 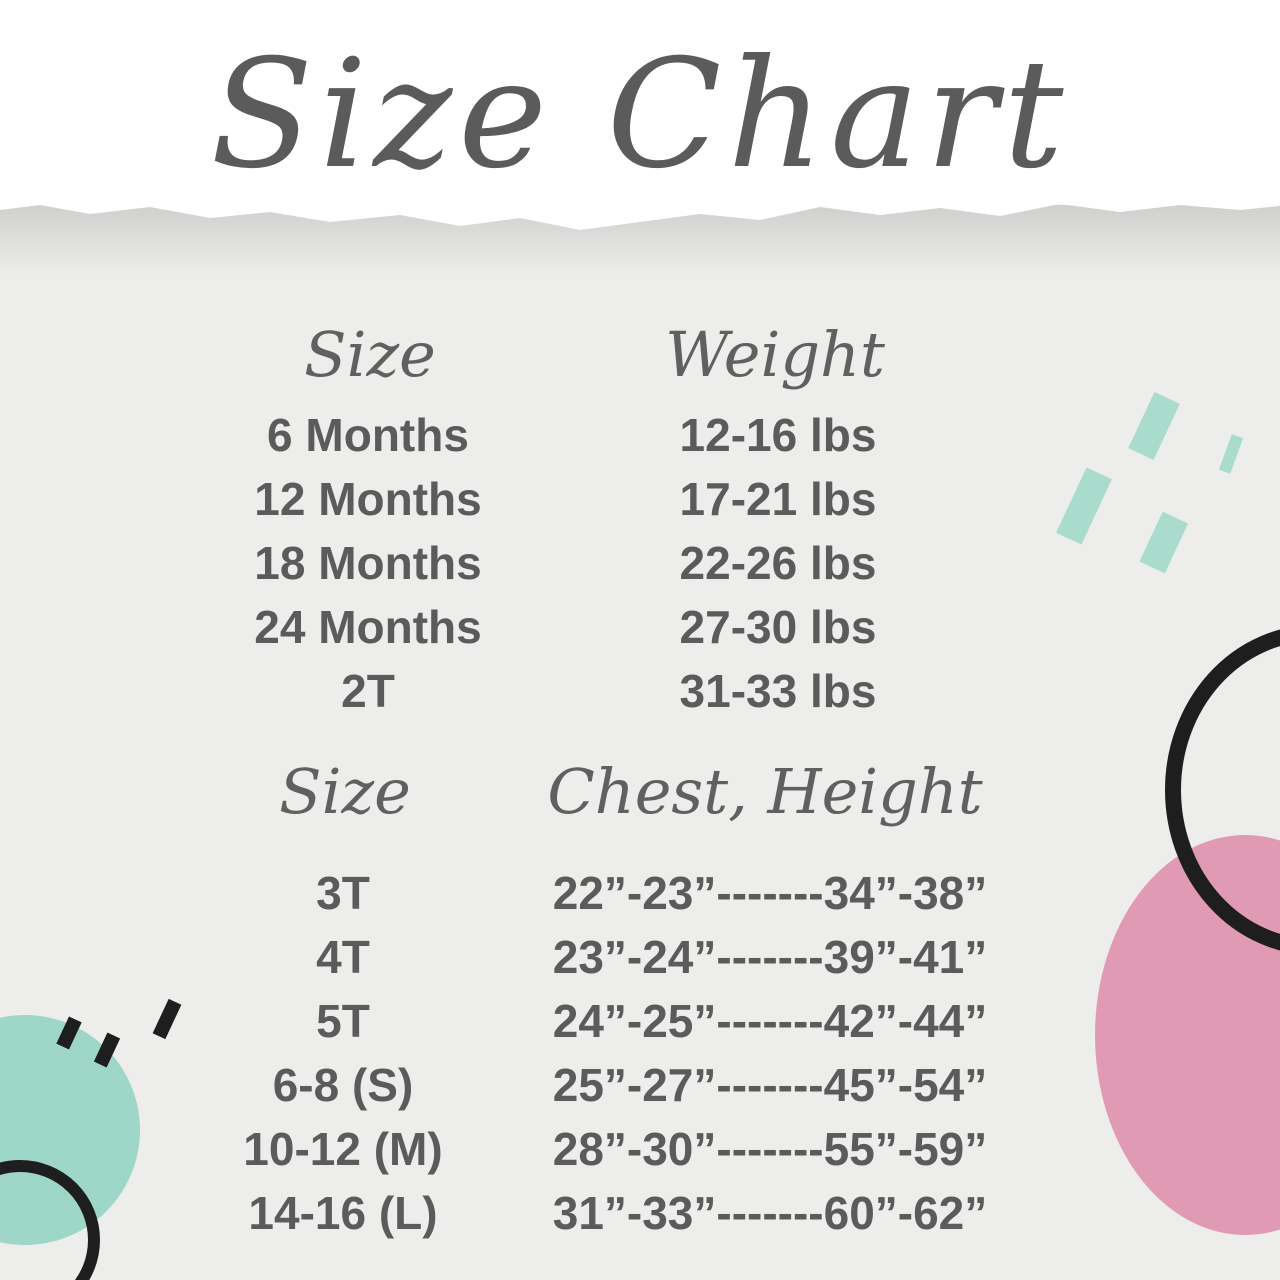 I want to click on chest-height-cell: 24”-25”-------42”-44”, so click(x=770, y=1021).